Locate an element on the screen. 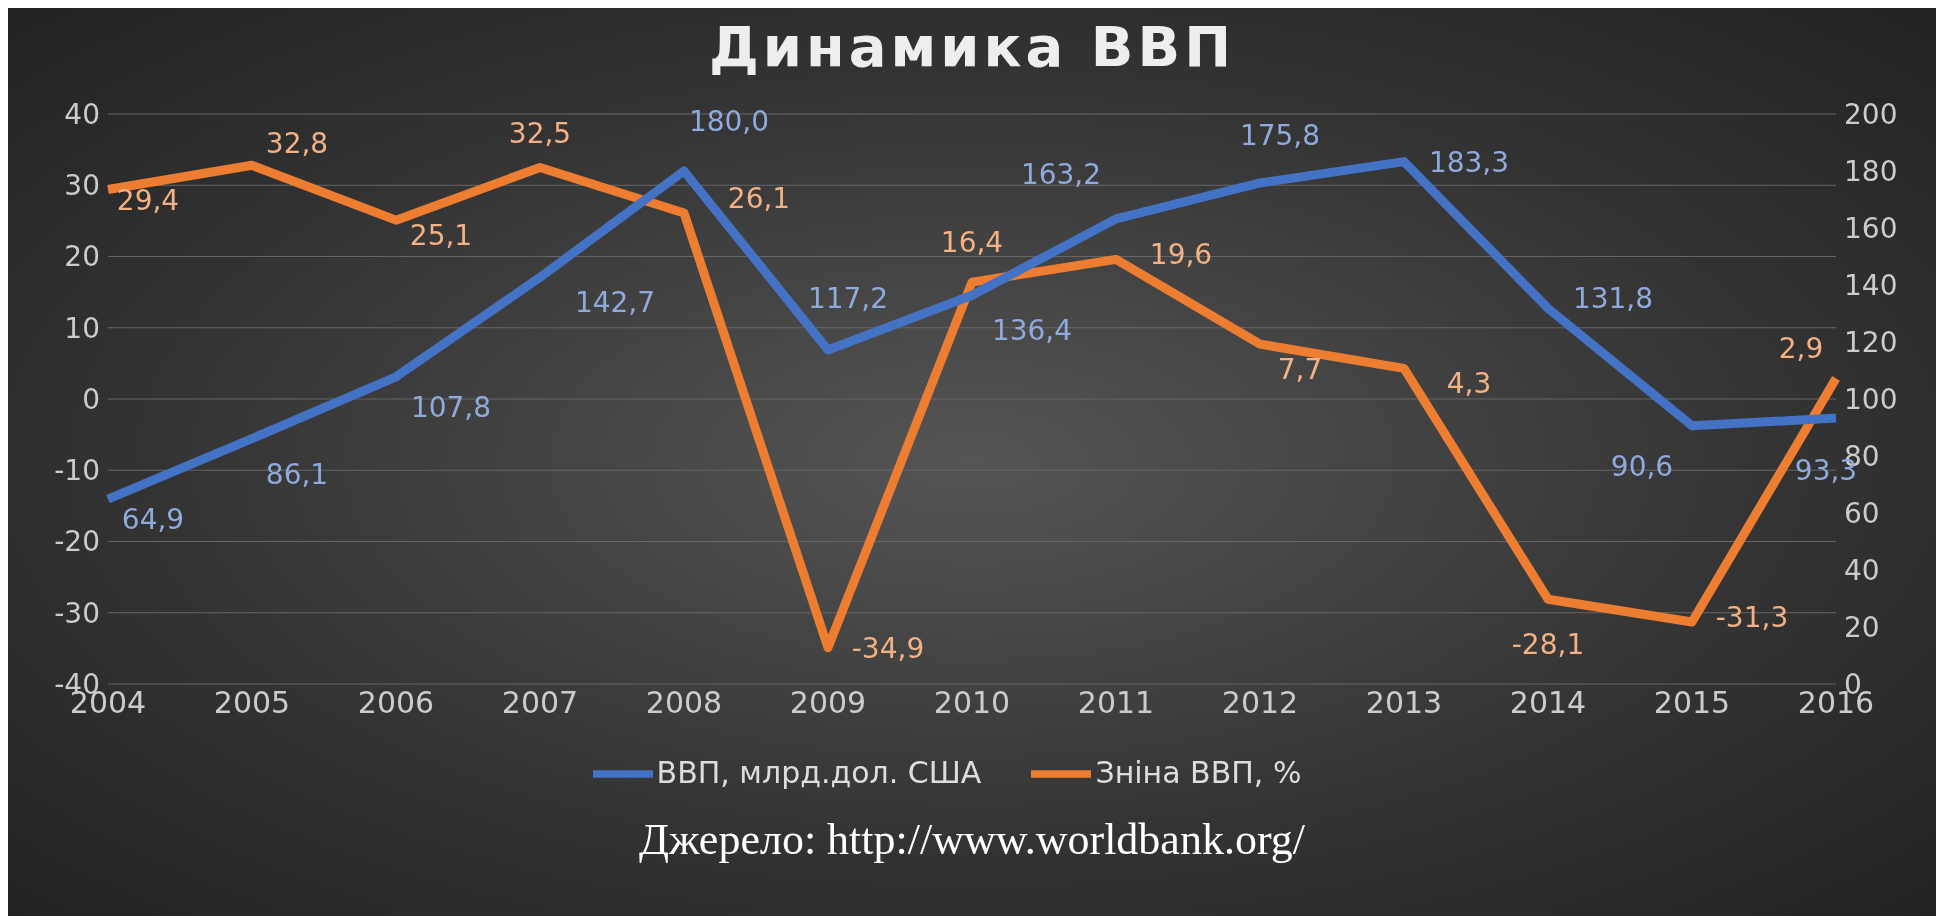 This screenshot has width=1944, height=924. x-tick-label: 2010 is located at coordinates (972, 703).